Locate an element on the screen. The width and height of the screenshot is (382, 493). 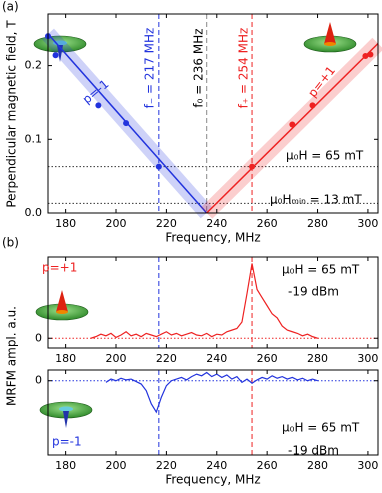
y-axis-label: Perpendicular magnetic field, T is located at coordinates (12, 114).